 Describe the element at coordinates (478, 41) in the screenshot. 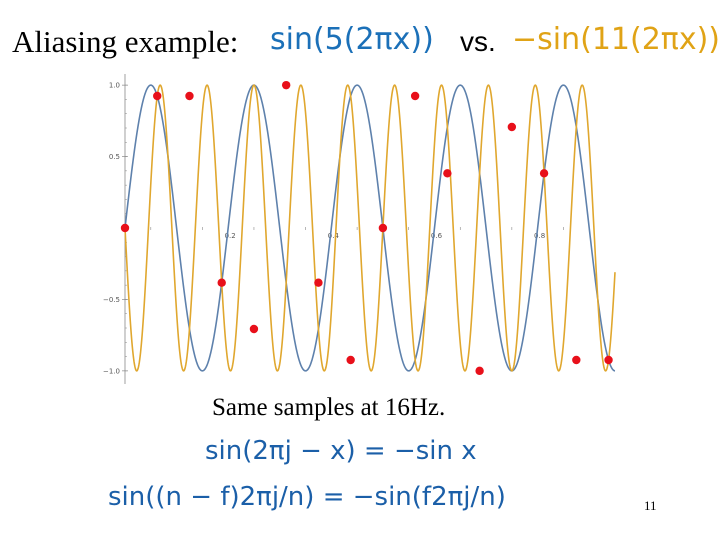

I see `vs-text: vs.` at that location.